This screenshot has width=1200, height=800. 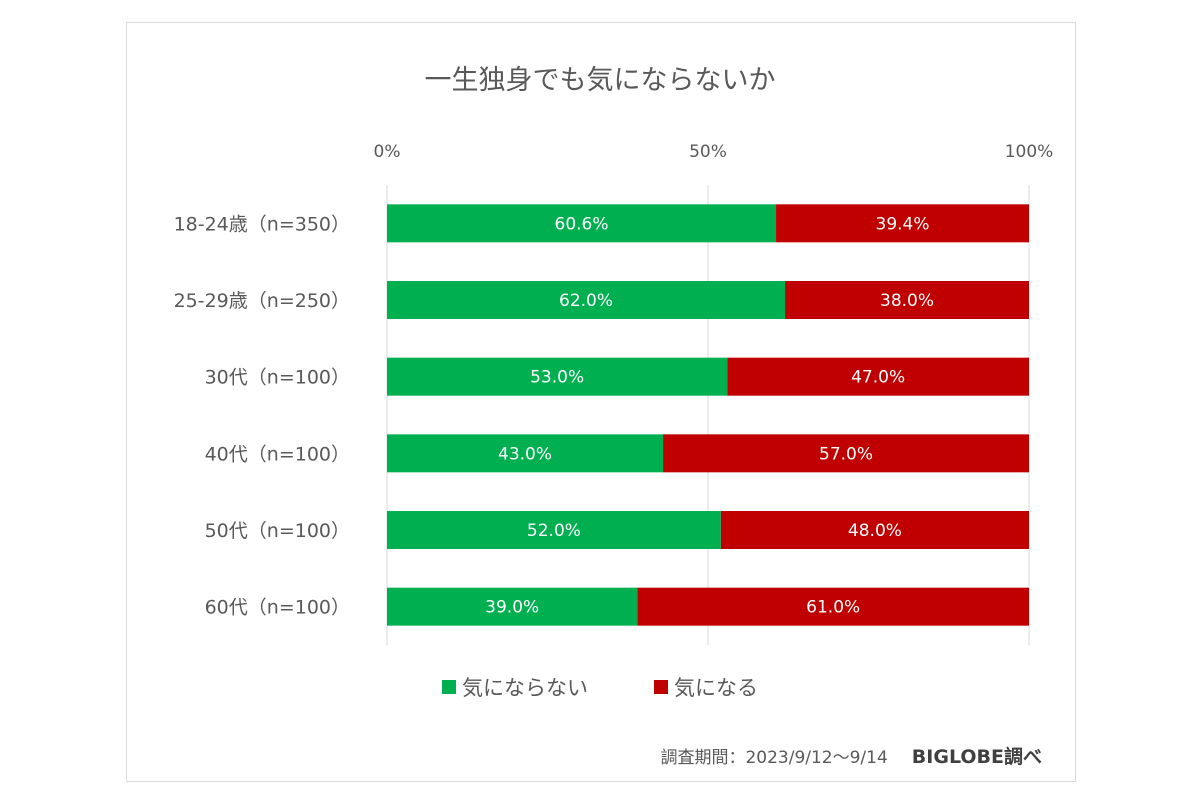 What do you see at coordinates (976, 757) in the screenshot?
I see `source-credit: BIGLOBE調べ` at bounding box center [976, 757].